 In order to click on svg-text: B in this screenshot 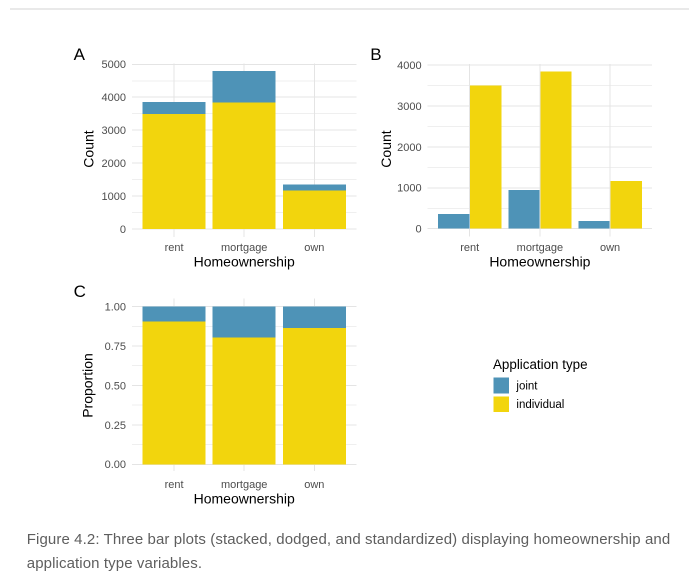, I will do `click(375, 54)`.